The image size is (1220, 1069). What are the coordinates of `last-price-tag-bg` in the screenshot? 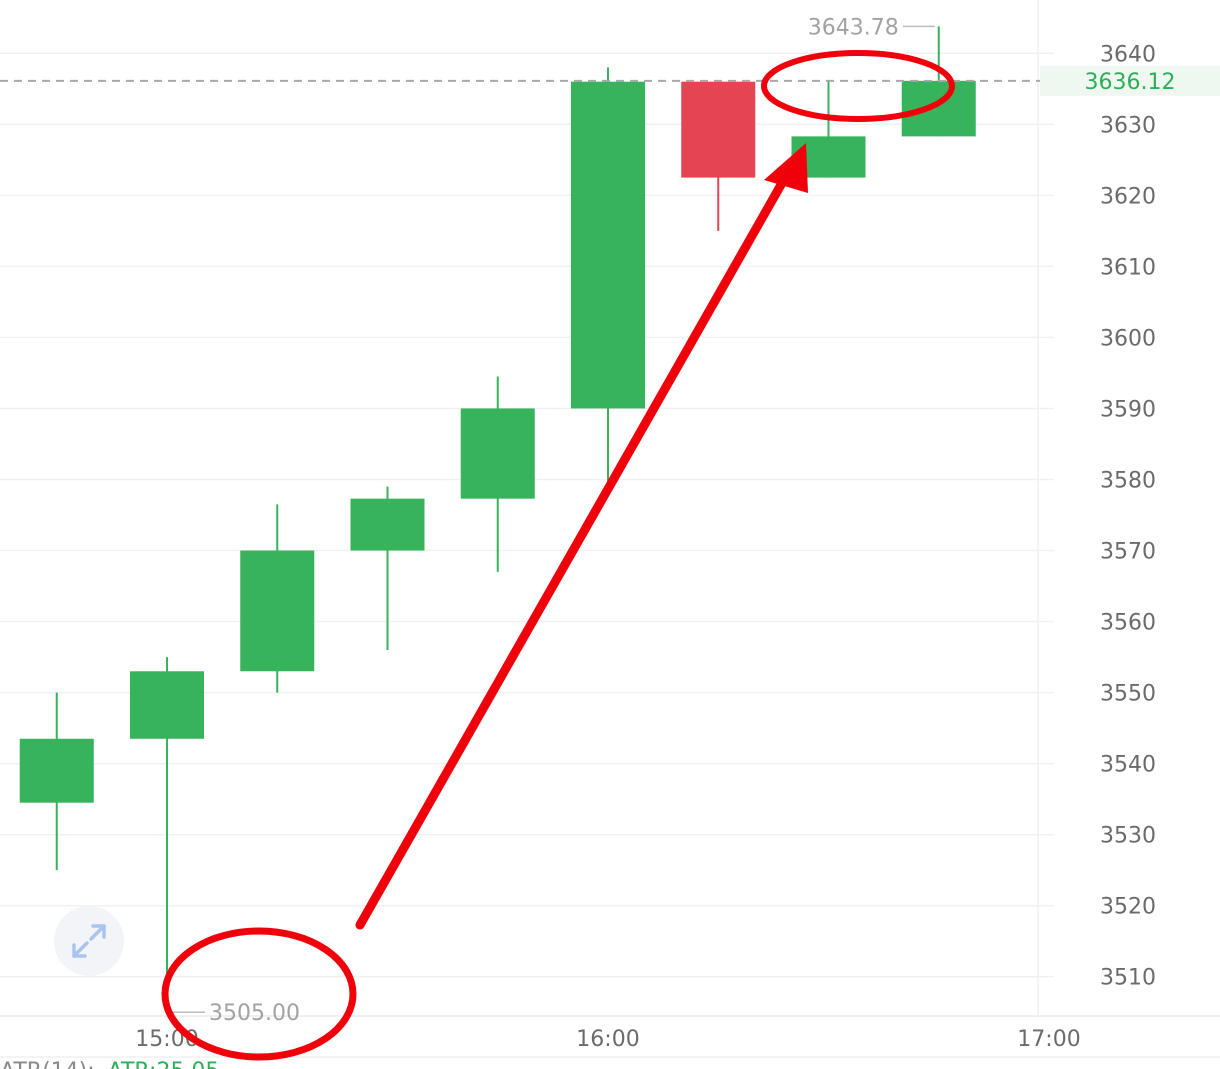 It's located at (1130, 80).